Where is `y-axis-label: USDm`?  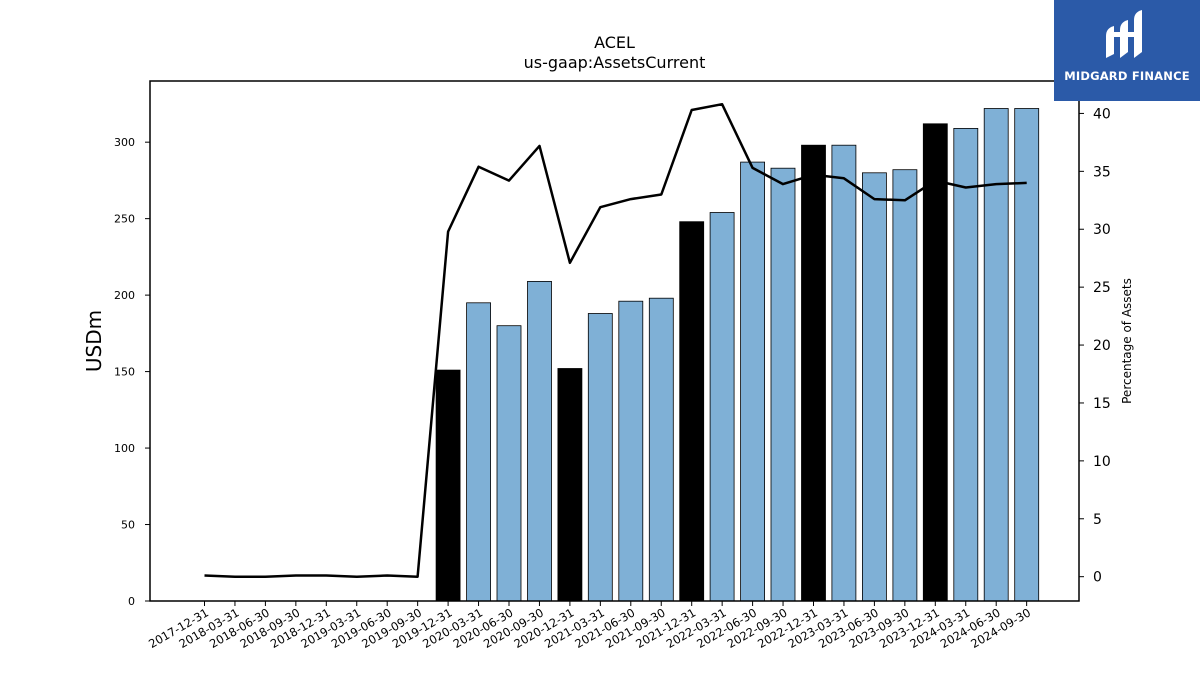 y-axis-label: USDm is located at coordinates (94, 341).